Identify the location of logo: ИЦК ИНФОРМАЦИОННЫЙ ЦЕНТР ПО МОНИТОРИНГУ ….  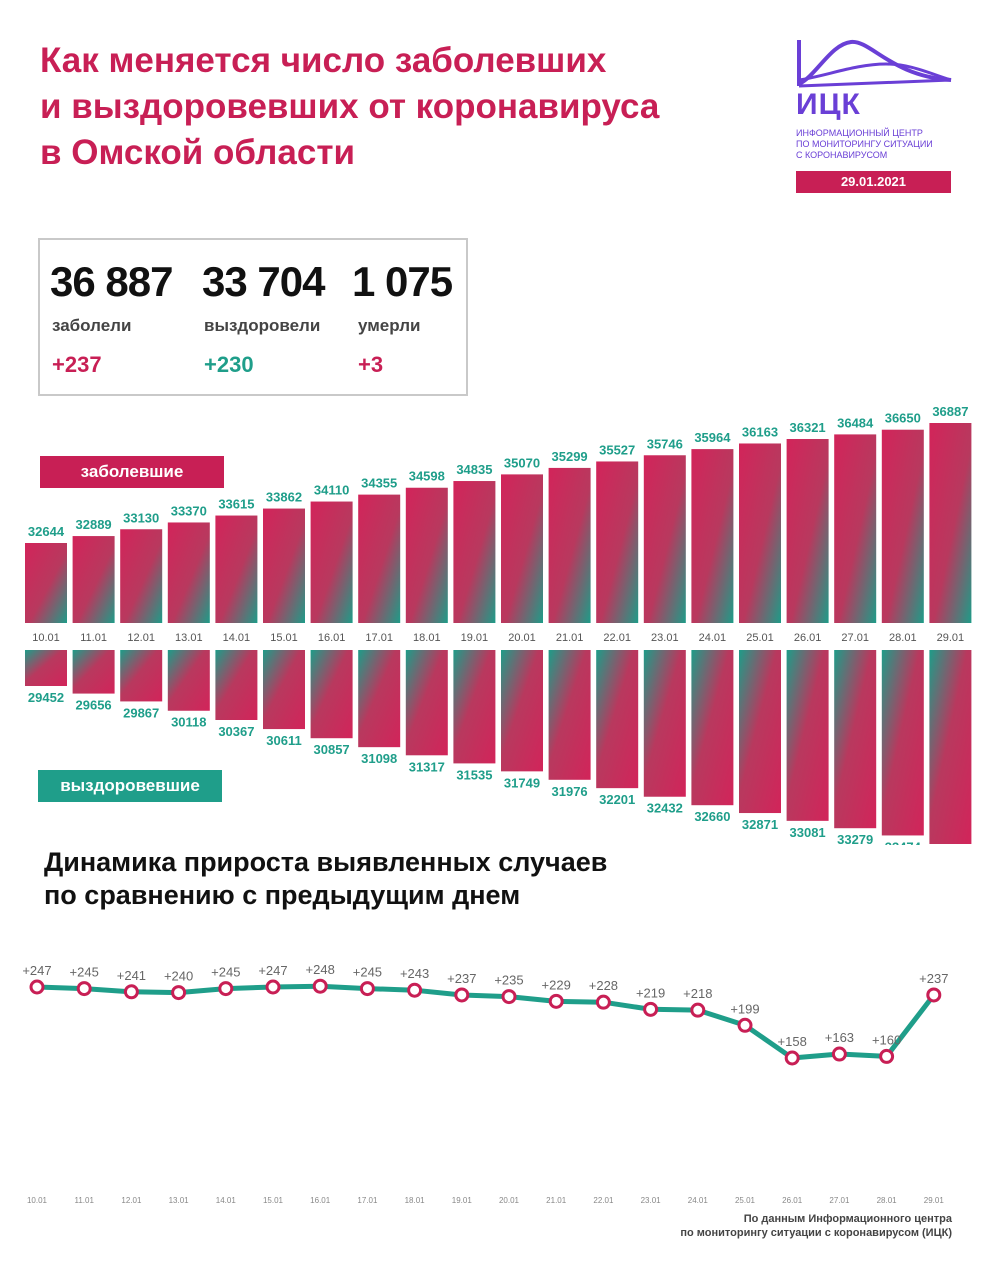
(876, 114).